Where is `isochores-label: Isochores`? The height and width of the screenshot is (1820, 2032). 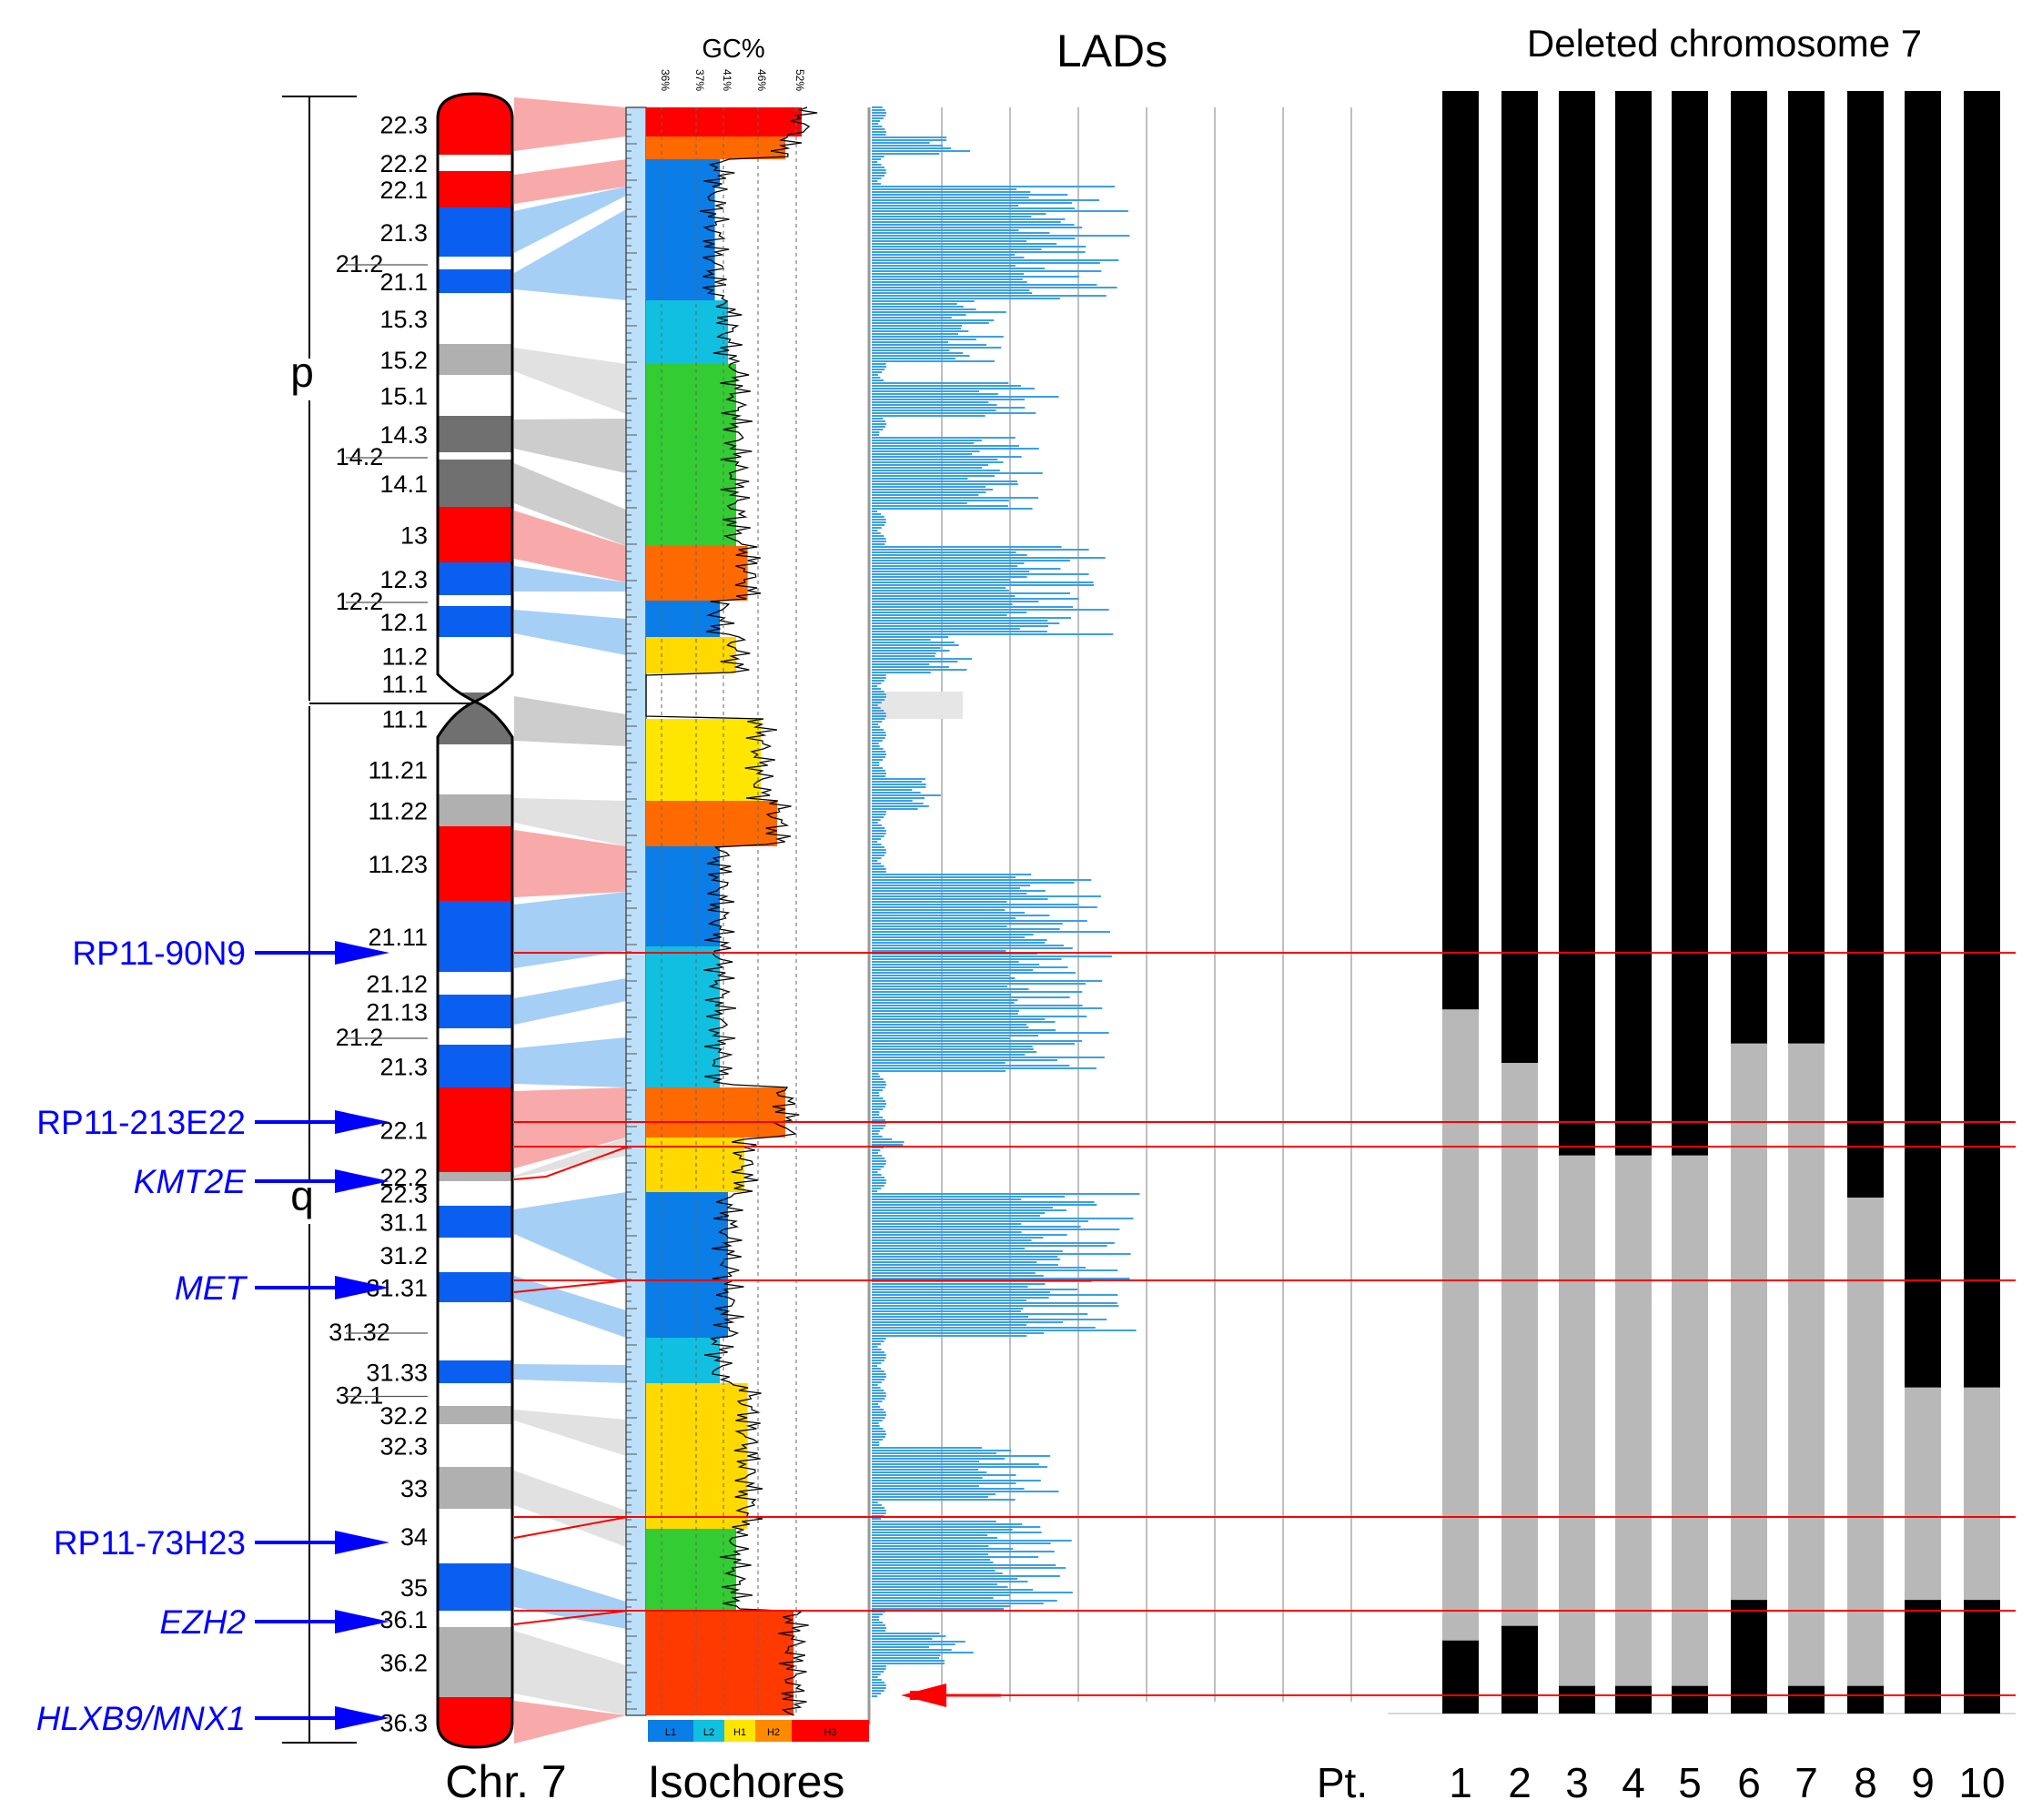
isochores-label: Isochores is located at coordinates (746, 1782).